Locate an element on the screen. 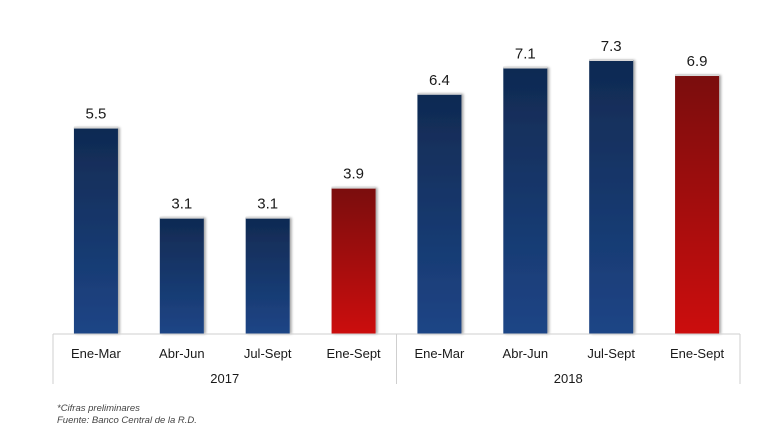 This screenshot has width=772, height=443. value-label-4: 3.9 is located at coordinates (353, 174).